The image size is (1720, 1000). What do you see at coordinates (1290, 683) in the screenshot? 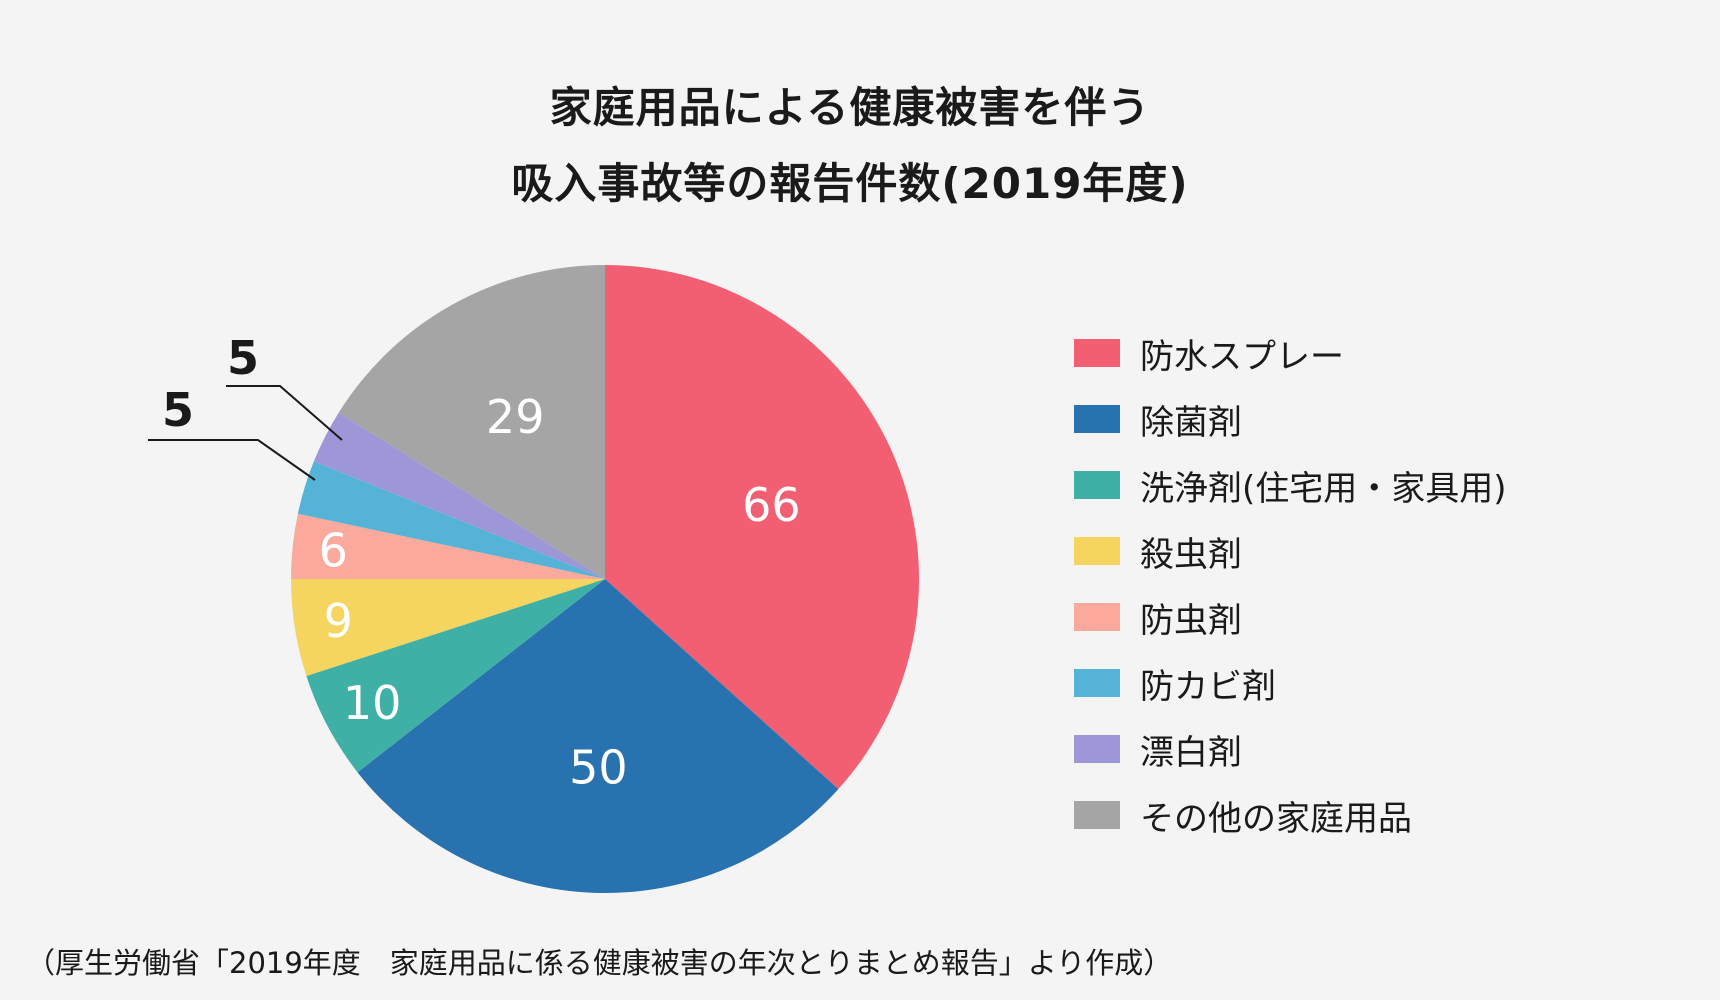
I see `legend-item: 防カビ剤` at bounding box center [1290, 683].